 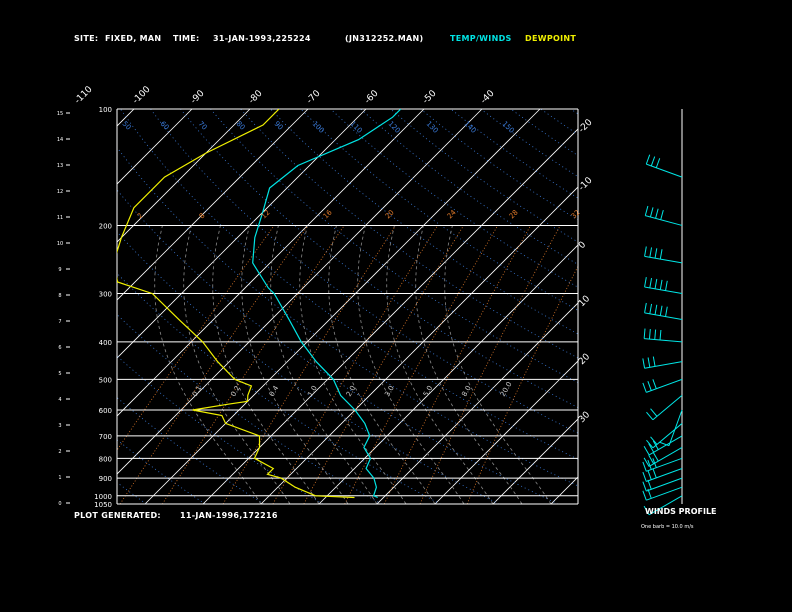 What do you see at coordinates (582, 245) in the screenshot?
I see `right-temp-label: 0` at bounding box center [582, 245].